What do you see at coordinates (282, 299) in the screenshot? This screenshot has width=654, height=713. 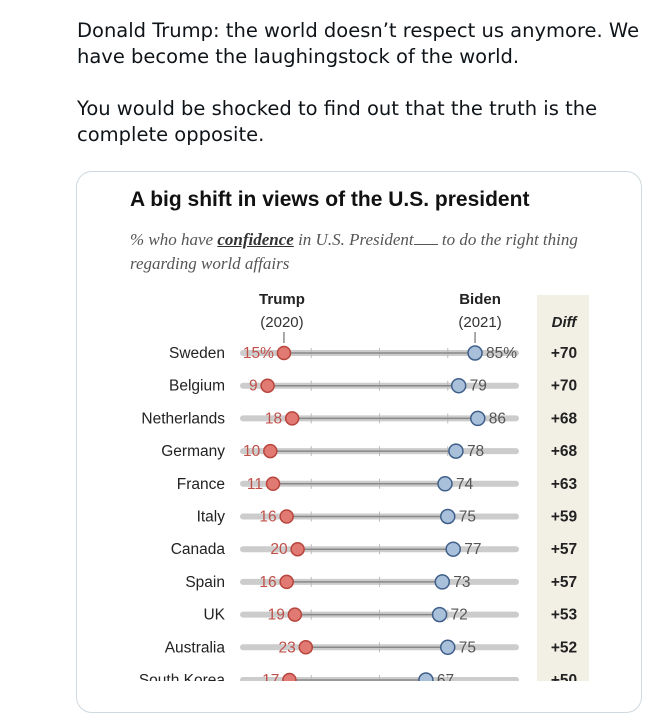 I see `trump-header: Trump` at bounding box center [282, 299].